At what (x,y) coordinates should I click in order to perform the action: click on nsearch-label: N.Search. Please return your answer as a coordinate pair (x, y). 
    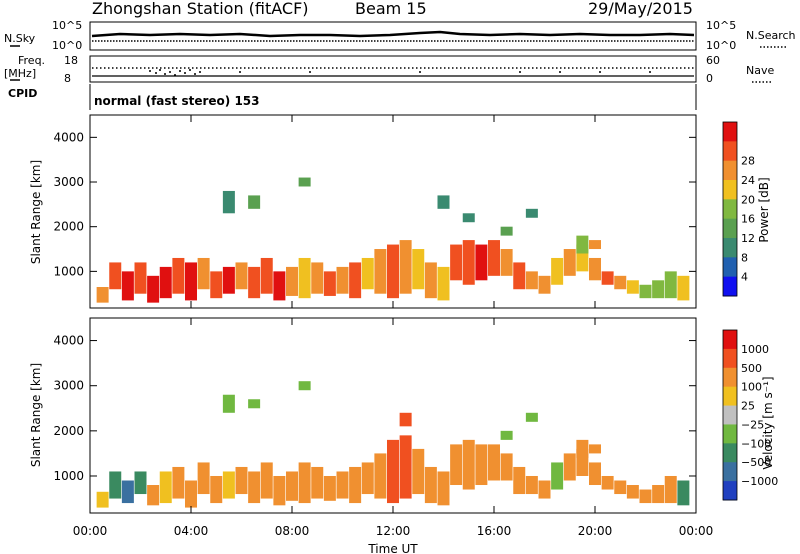
    Looking at the image, I should click on (771, 35).